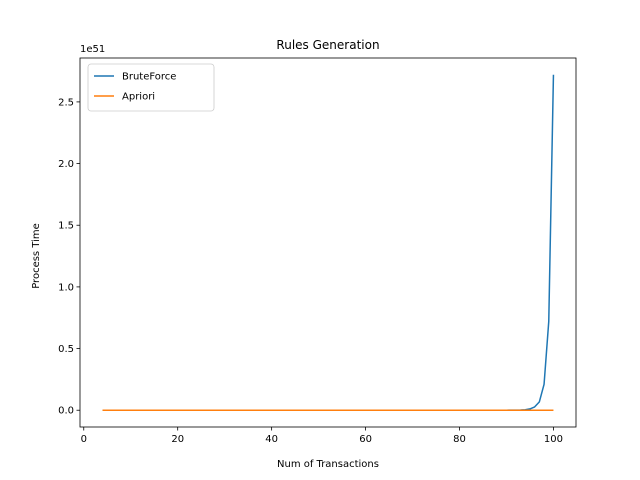 The image size is (640, 480). What do you see at coordinates (553, 439) in the screenshot?
I see `x-tick-label: 100` at bounding box center [553, 439].